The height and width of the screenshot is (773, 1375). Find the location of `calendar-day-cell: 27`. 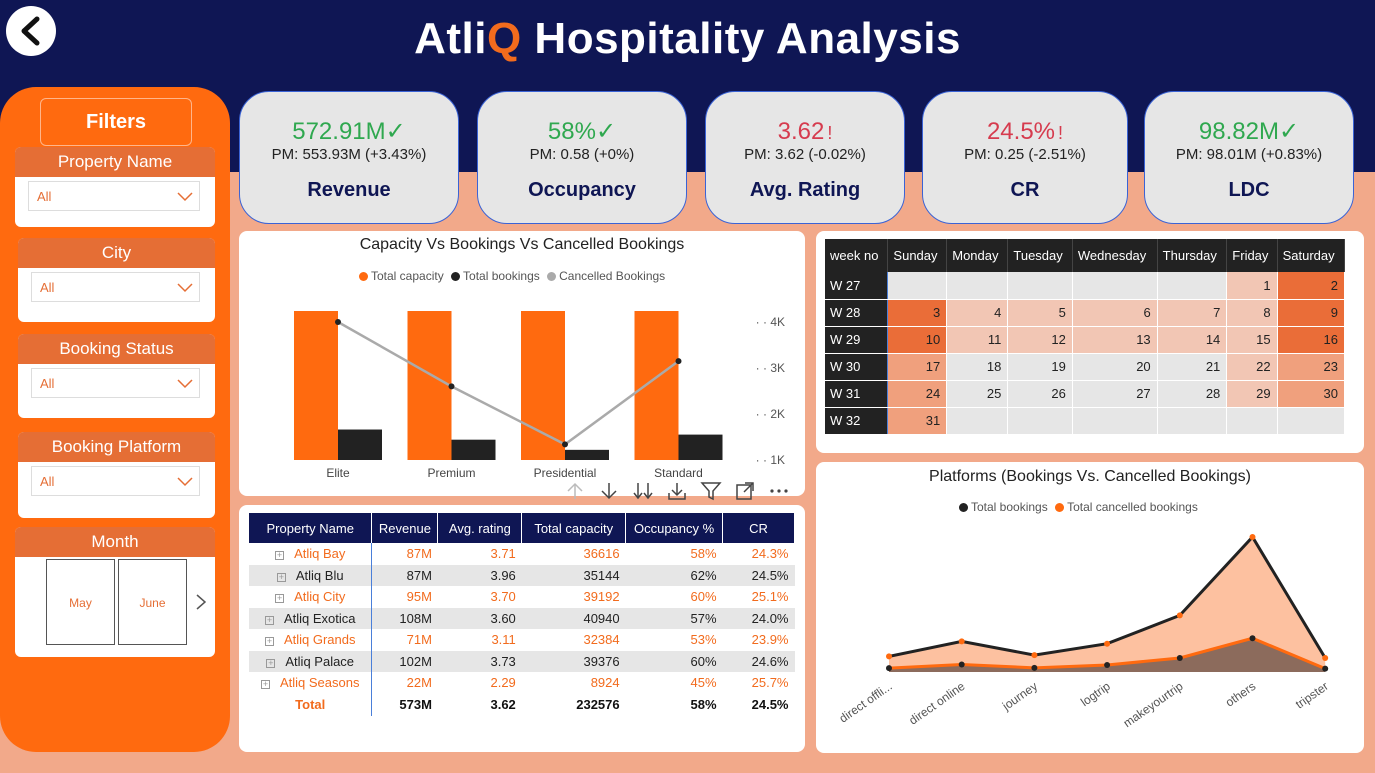

calendar-day-cell: 27 is located at coordinates (1115, 394).